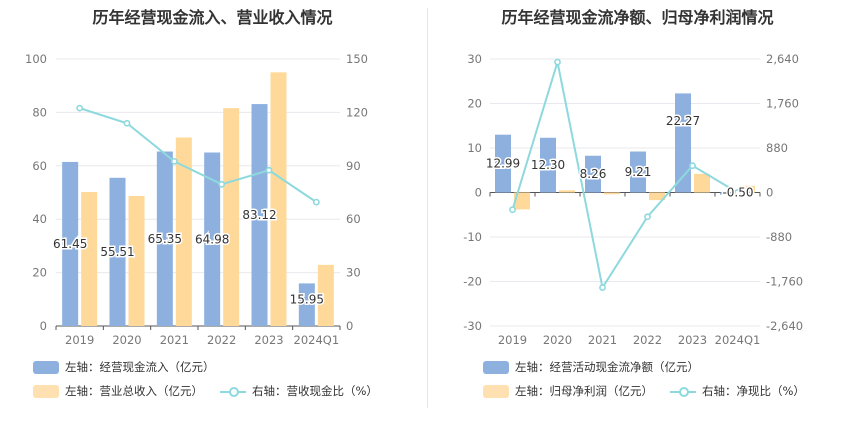 This screenshot has height=436, width=850. I want to click on y-tick-label-right: -880, so click(779, 237).